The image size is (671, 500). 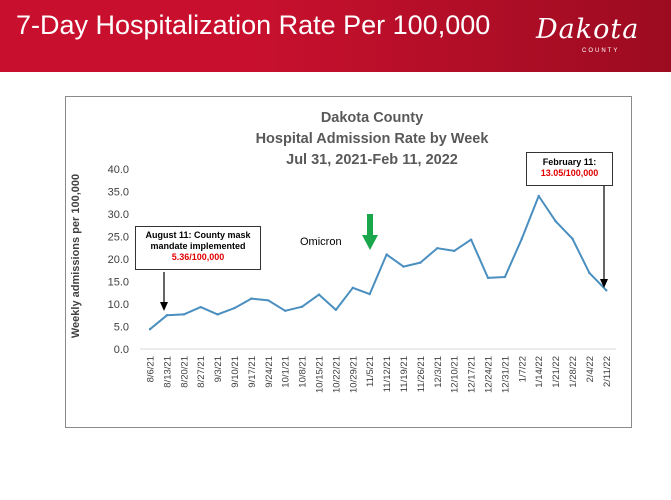 What do you see at coordinates (164, 291) in the screenshot?
I see `mask-pointer-arrow` at bounding box center [164, 291].